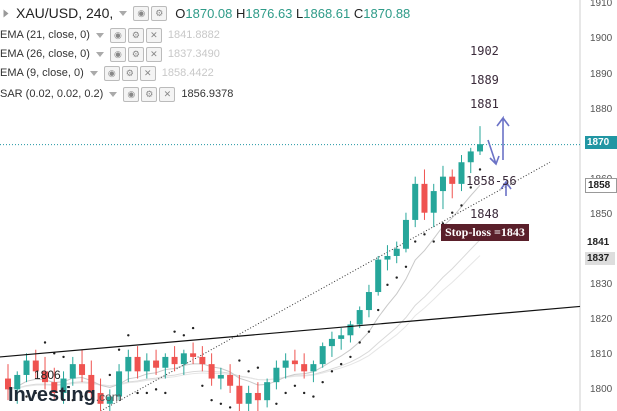 The width and height of the screenshot is (617, 411). Describe the element at coordinates (42, 73) in the screenshot. I see `indicator-label: EMA (9, close, 0)` at that location.